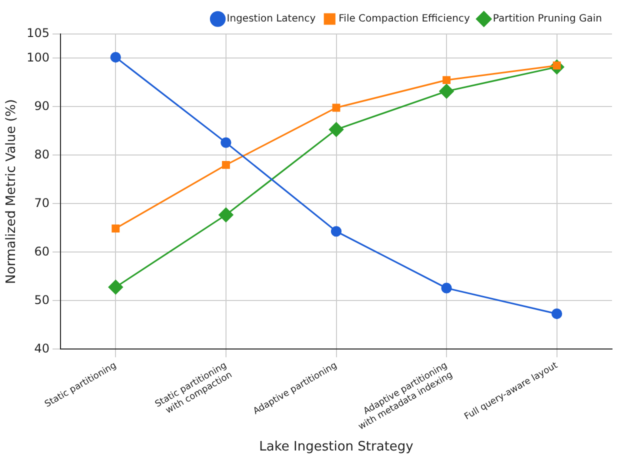  Describe the element at coordinates (271, 19) in the screenshot. I see `legend-label: Ingestion Latency` at that location.